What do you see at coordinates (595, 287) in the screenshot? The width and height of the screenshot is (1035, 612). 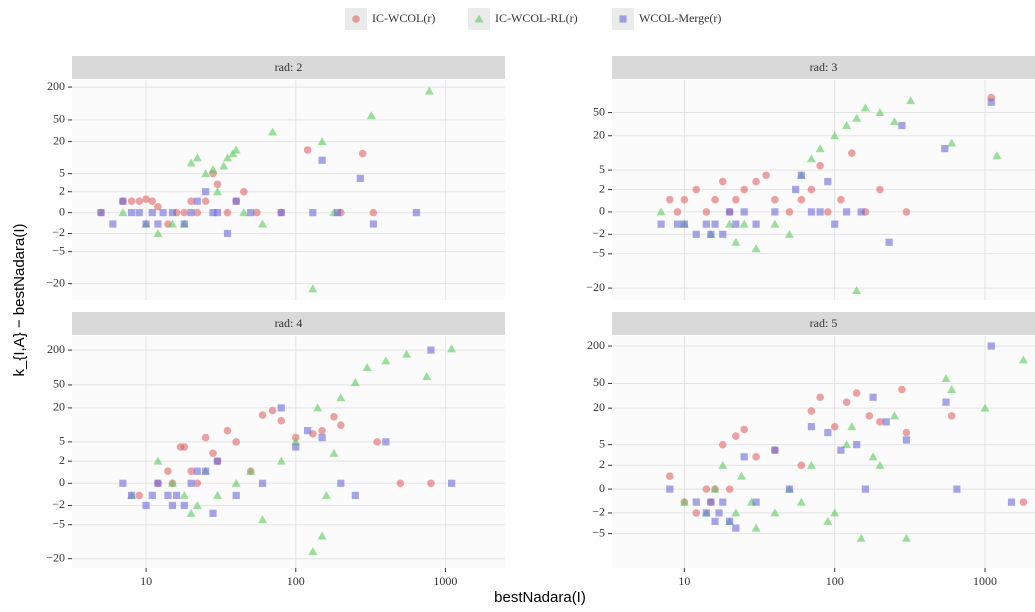 I see `y-tick-label: −20` at bounding box center [595, 287].